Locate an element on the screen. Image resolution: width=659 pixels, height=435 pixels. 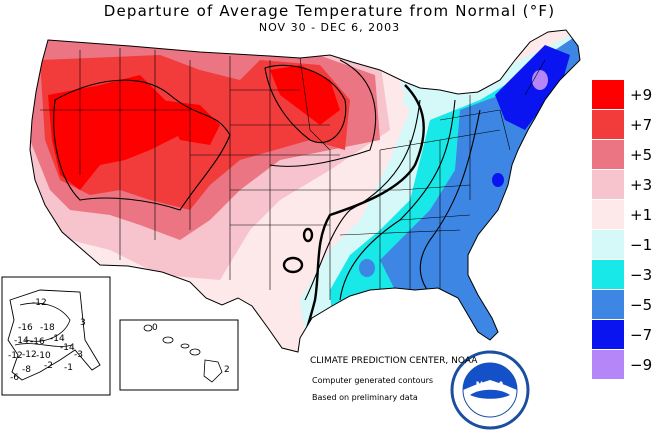
legend-label: +5 is located at coordinates (641, 155).